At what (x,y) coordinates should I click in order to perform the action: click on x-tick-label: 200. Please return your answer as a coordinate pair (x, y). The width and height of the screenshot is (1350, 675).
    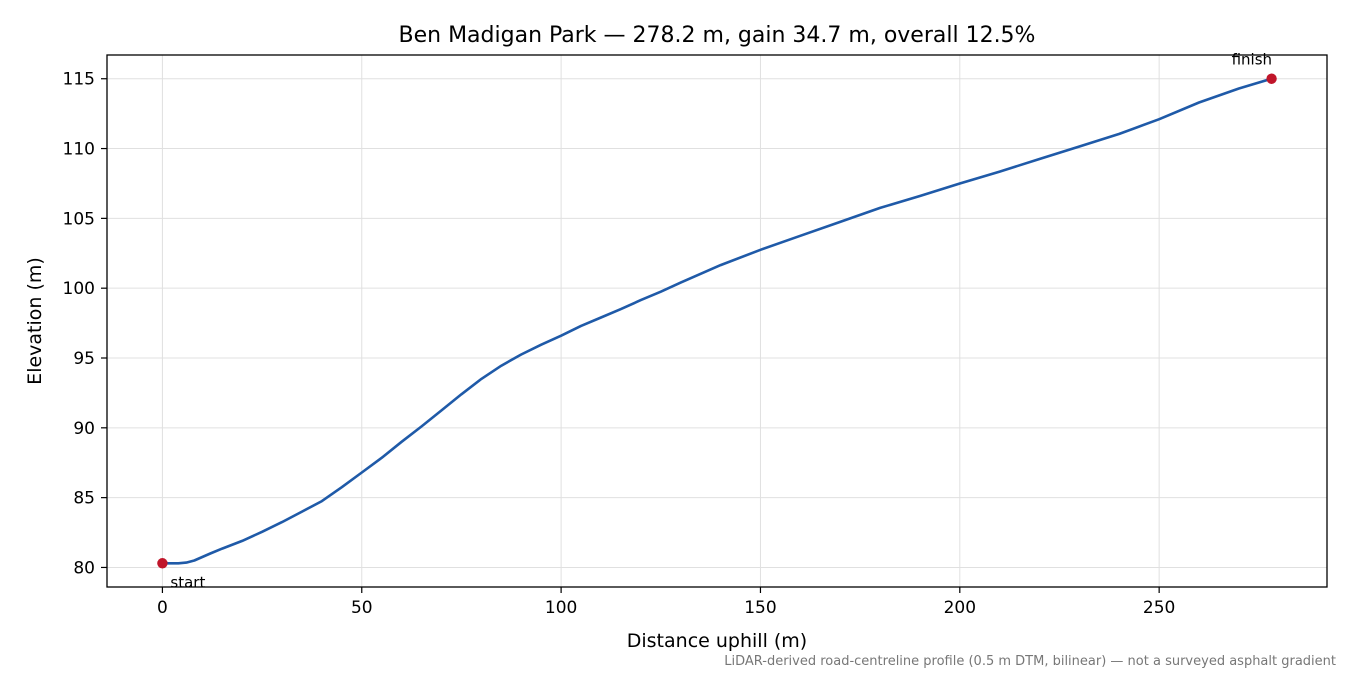
    Looking at the image, I should click on (960, 608).